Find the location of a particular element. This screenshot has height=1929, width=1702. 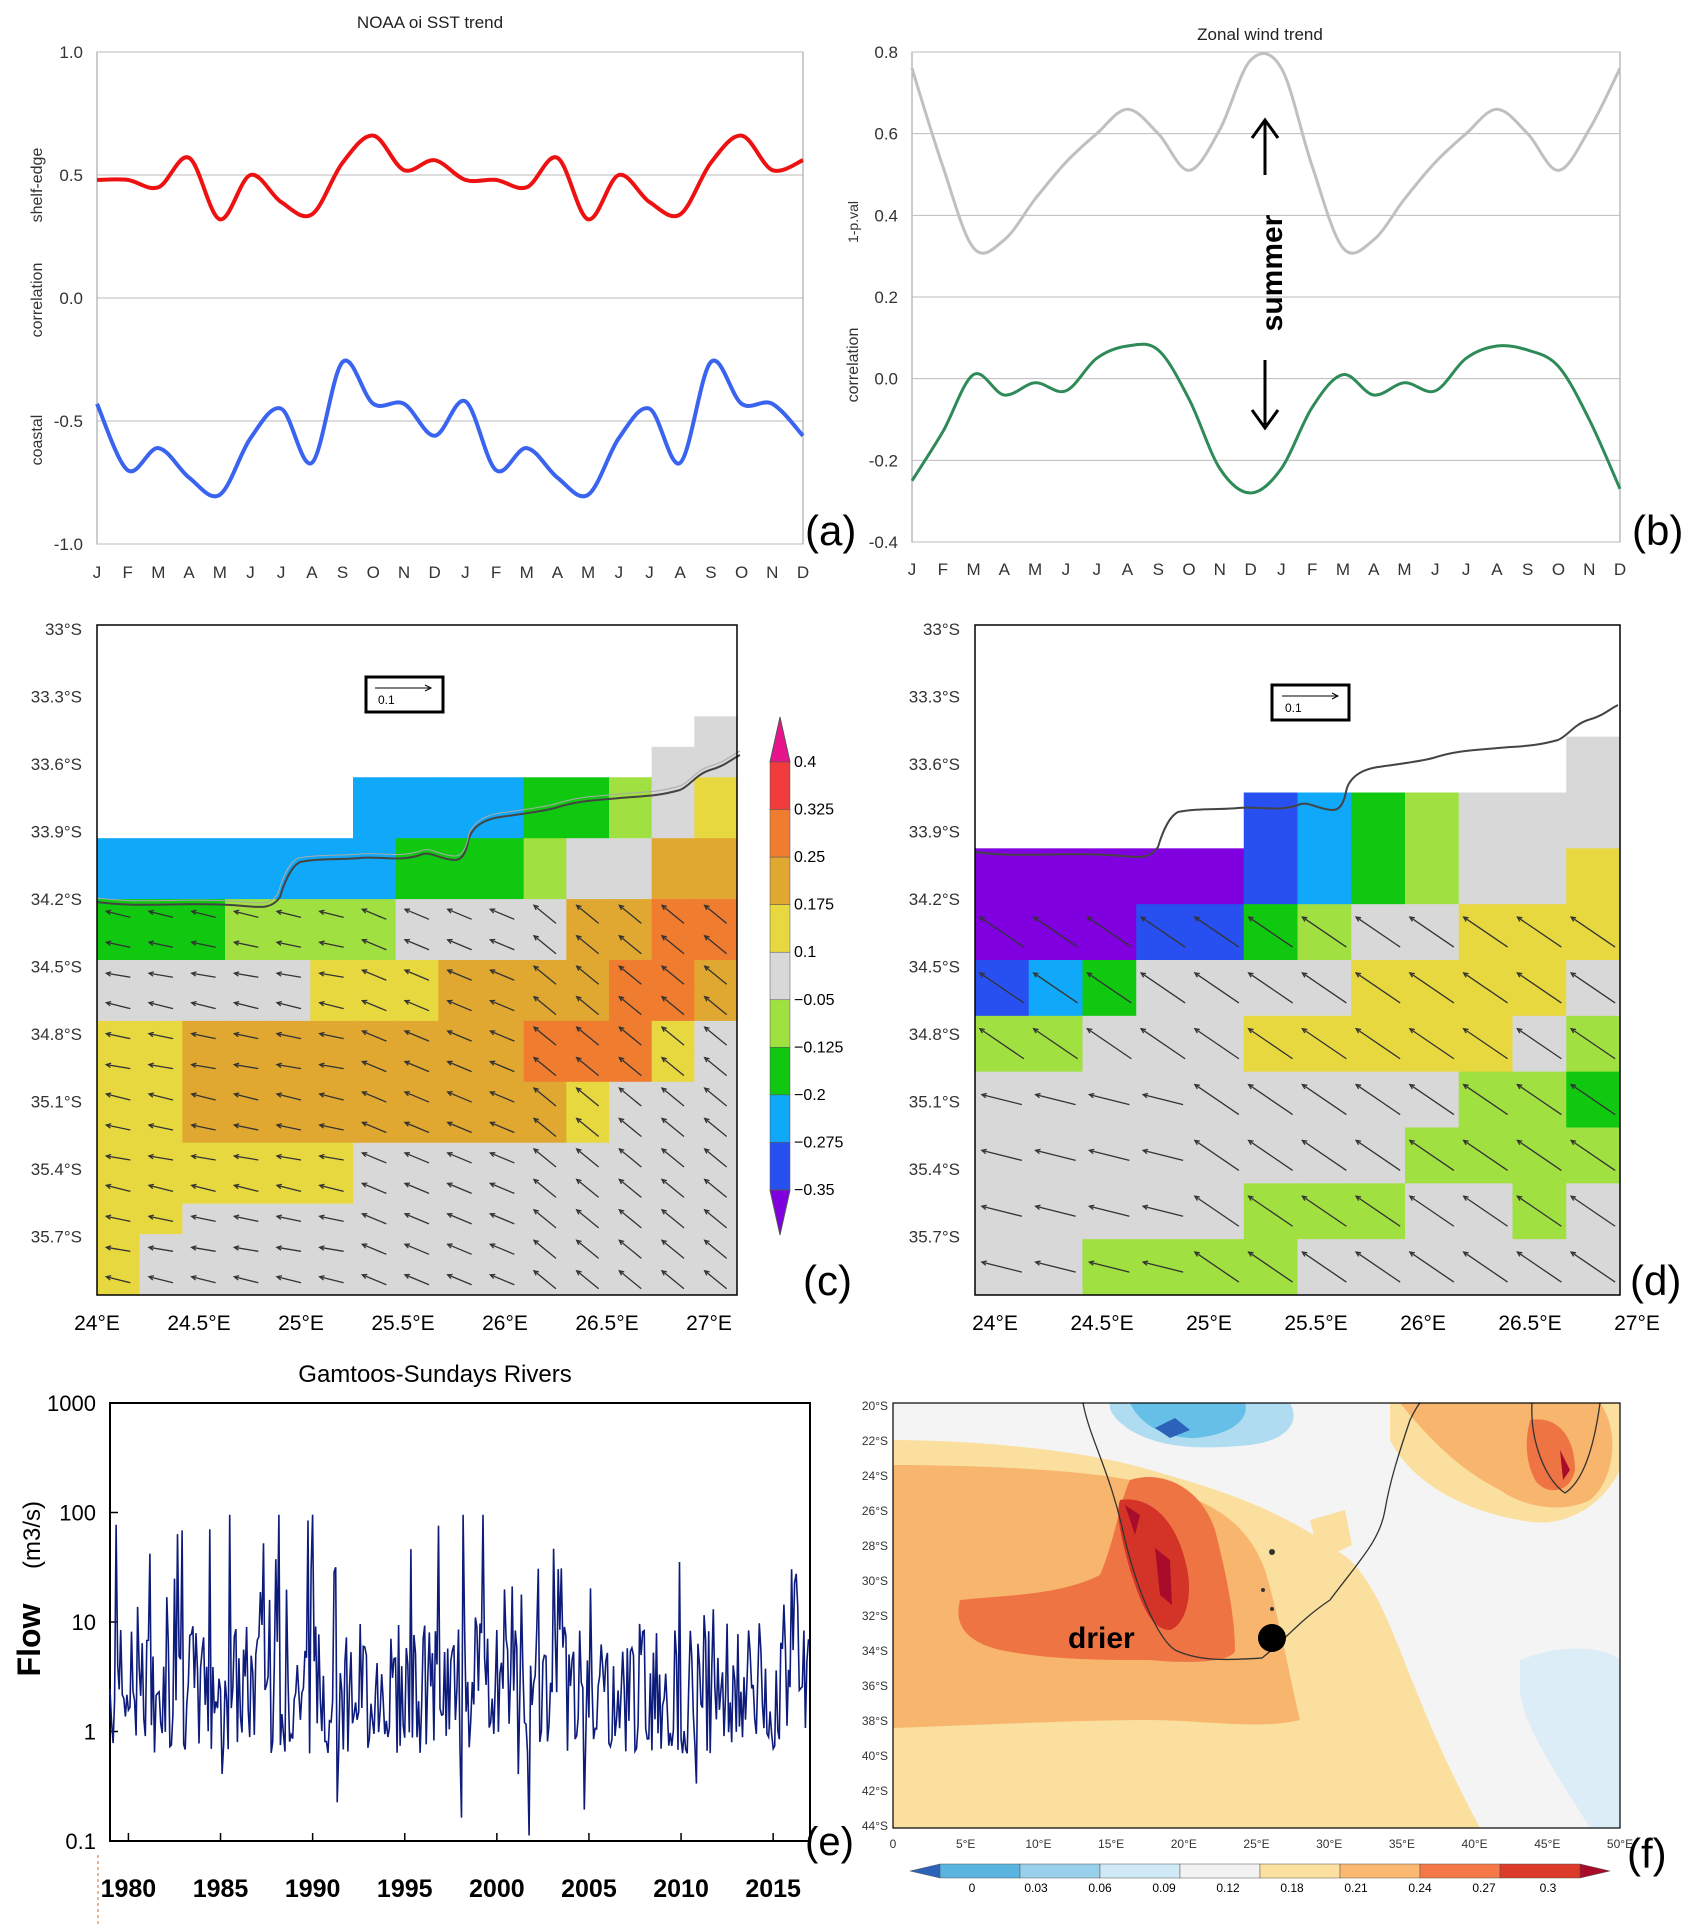

panel-label-f: (f) is located at coordinates (1647, 1853).